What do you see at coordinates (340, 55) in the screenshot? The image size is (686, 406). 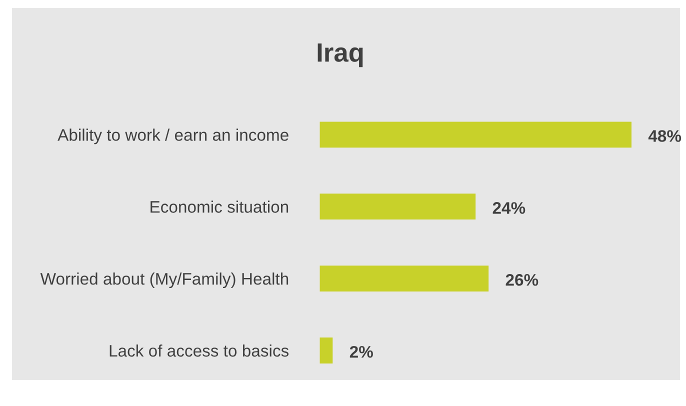 I see `chart-title: Iraq` at bounding box center [340, 55].